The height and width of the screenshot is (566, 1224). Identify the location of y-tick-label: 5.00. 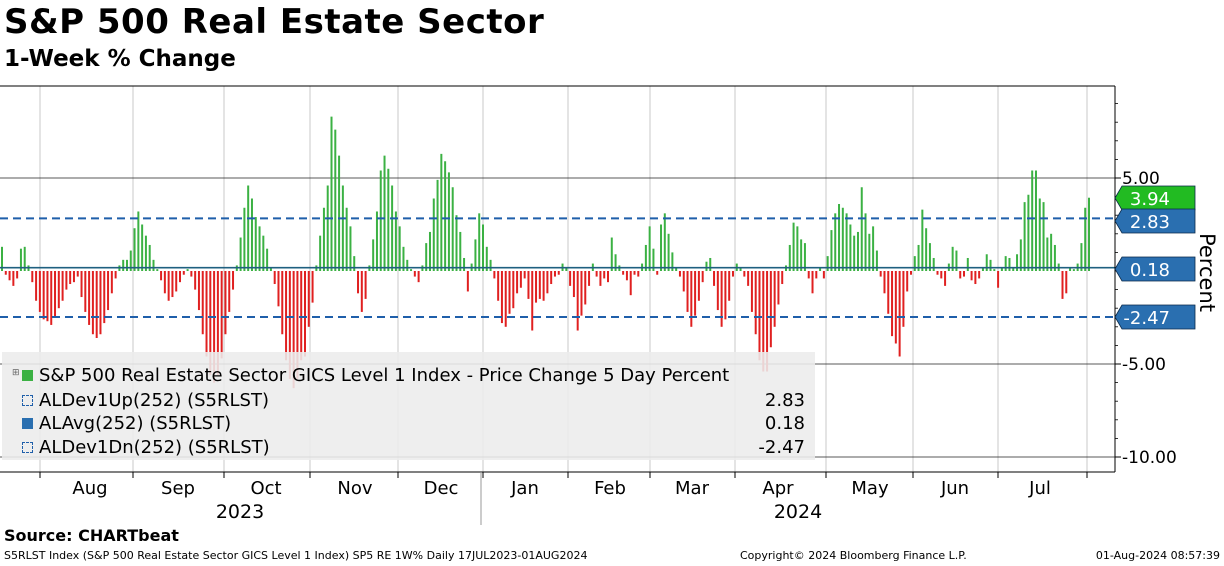
(1141, 179).